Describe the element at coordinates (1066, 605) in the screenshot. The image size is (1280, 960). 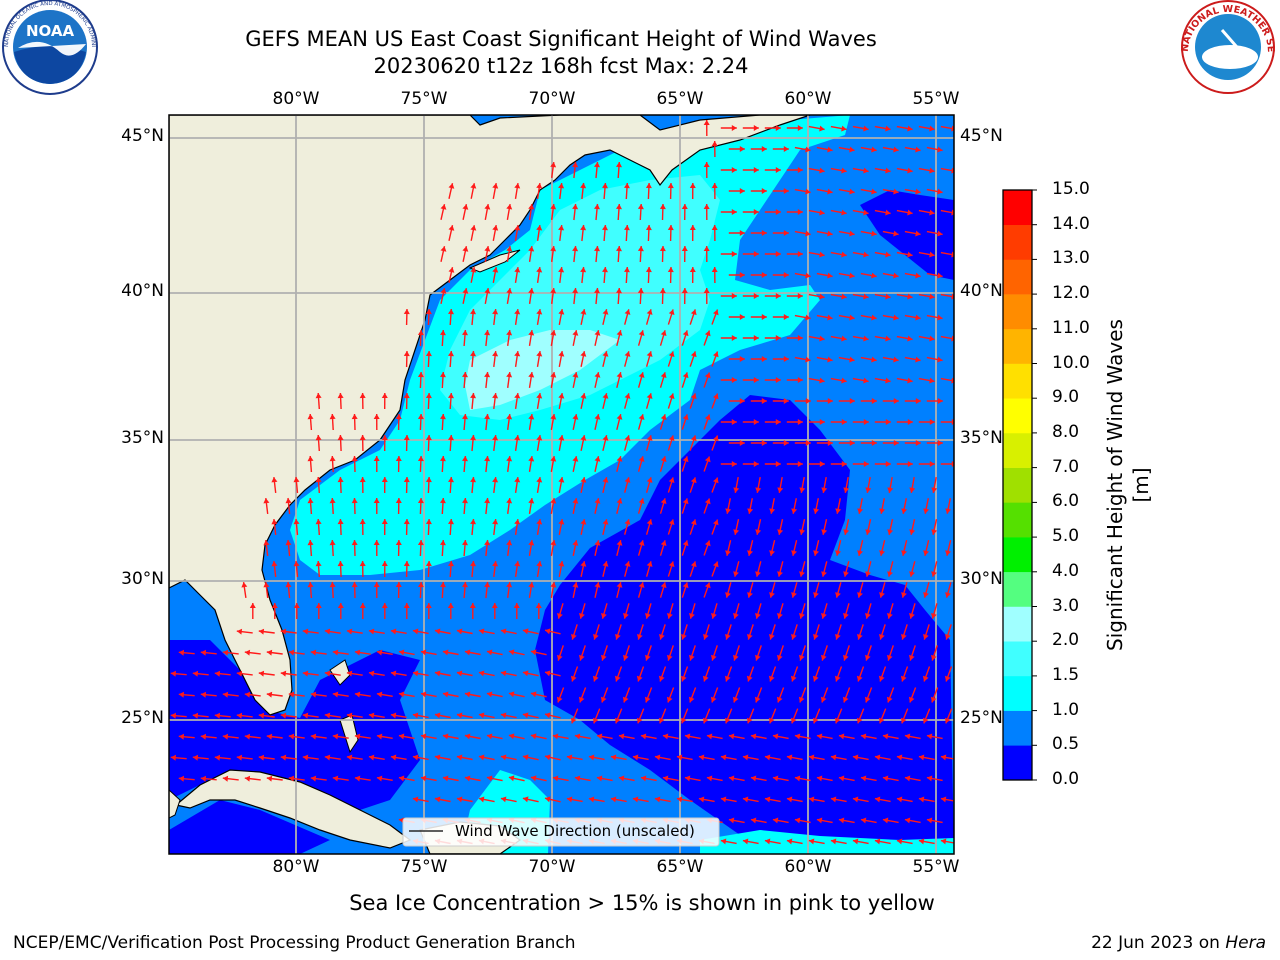
I see `colorbar-tick-label: 3.0` at that location.